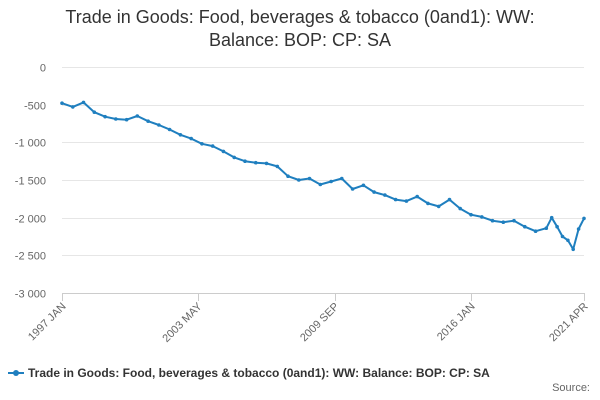 The width and height of the screenshot is (600, 400). What do you see at coordinates (300, 40) in the screenshot?
I see `chart-title-line-2: Balance: BOP: CP: SA` at bounding box center [300, 40].